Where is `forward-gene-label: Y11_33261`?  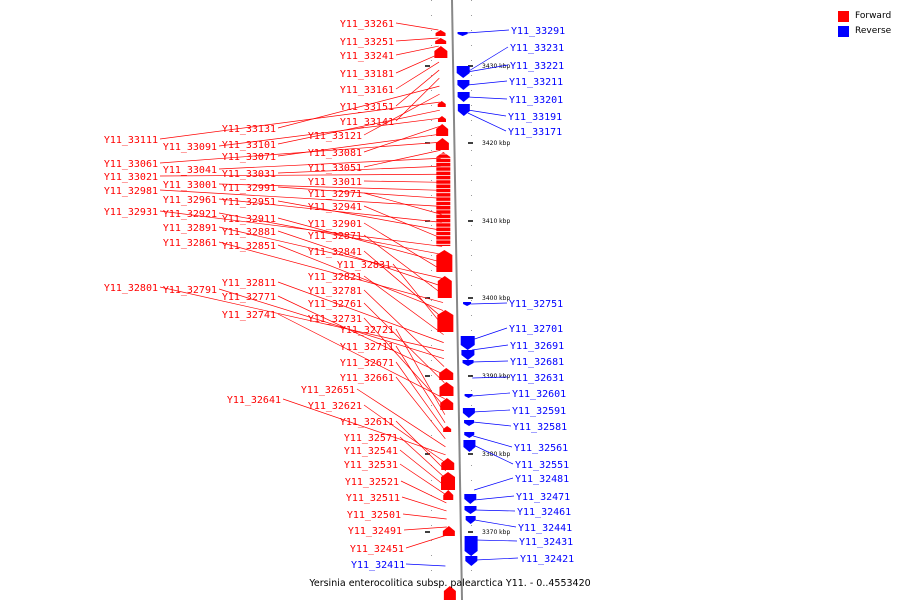 forward-gene-label: Y11_33261 is located at coordinates (367, 24).